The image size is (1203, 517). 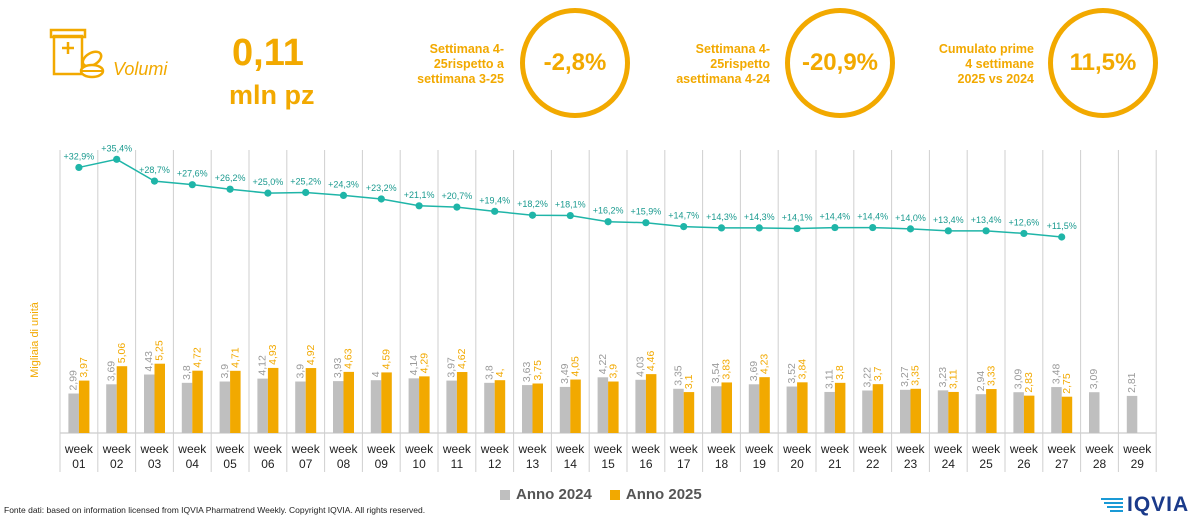 What do you see at coordinates (424, 363) in the screenshot?
I see `data-label-2025: 4,29` at bounding box center [424, 363].